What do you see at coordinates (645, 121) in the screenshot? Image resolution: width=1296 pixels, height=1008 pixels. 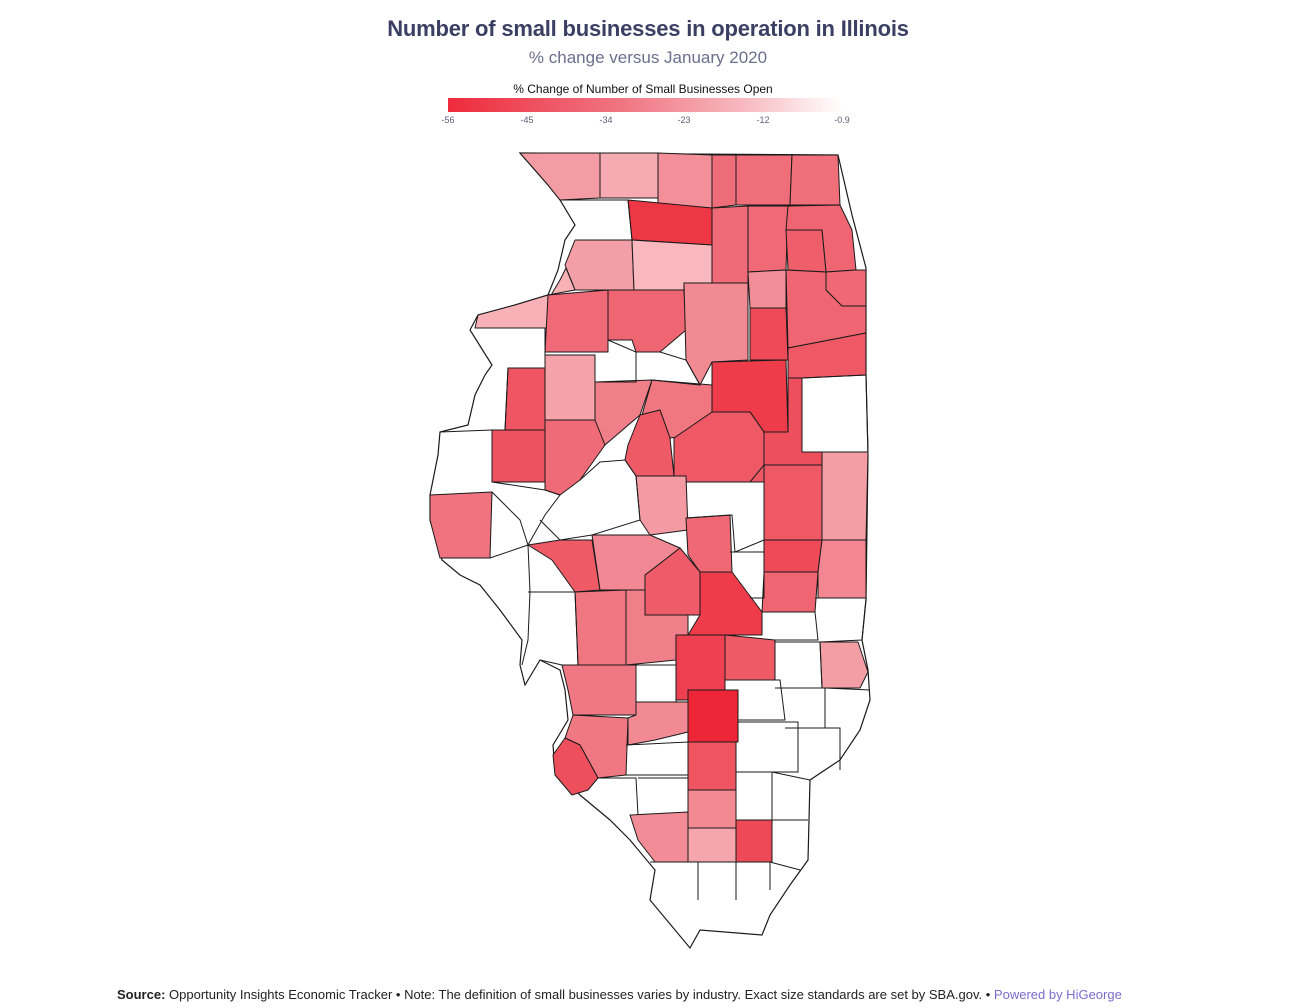 I see `legend-ticks: -56 -45 -34 -23 -12 -0.9` at bounding box center [645, 121].